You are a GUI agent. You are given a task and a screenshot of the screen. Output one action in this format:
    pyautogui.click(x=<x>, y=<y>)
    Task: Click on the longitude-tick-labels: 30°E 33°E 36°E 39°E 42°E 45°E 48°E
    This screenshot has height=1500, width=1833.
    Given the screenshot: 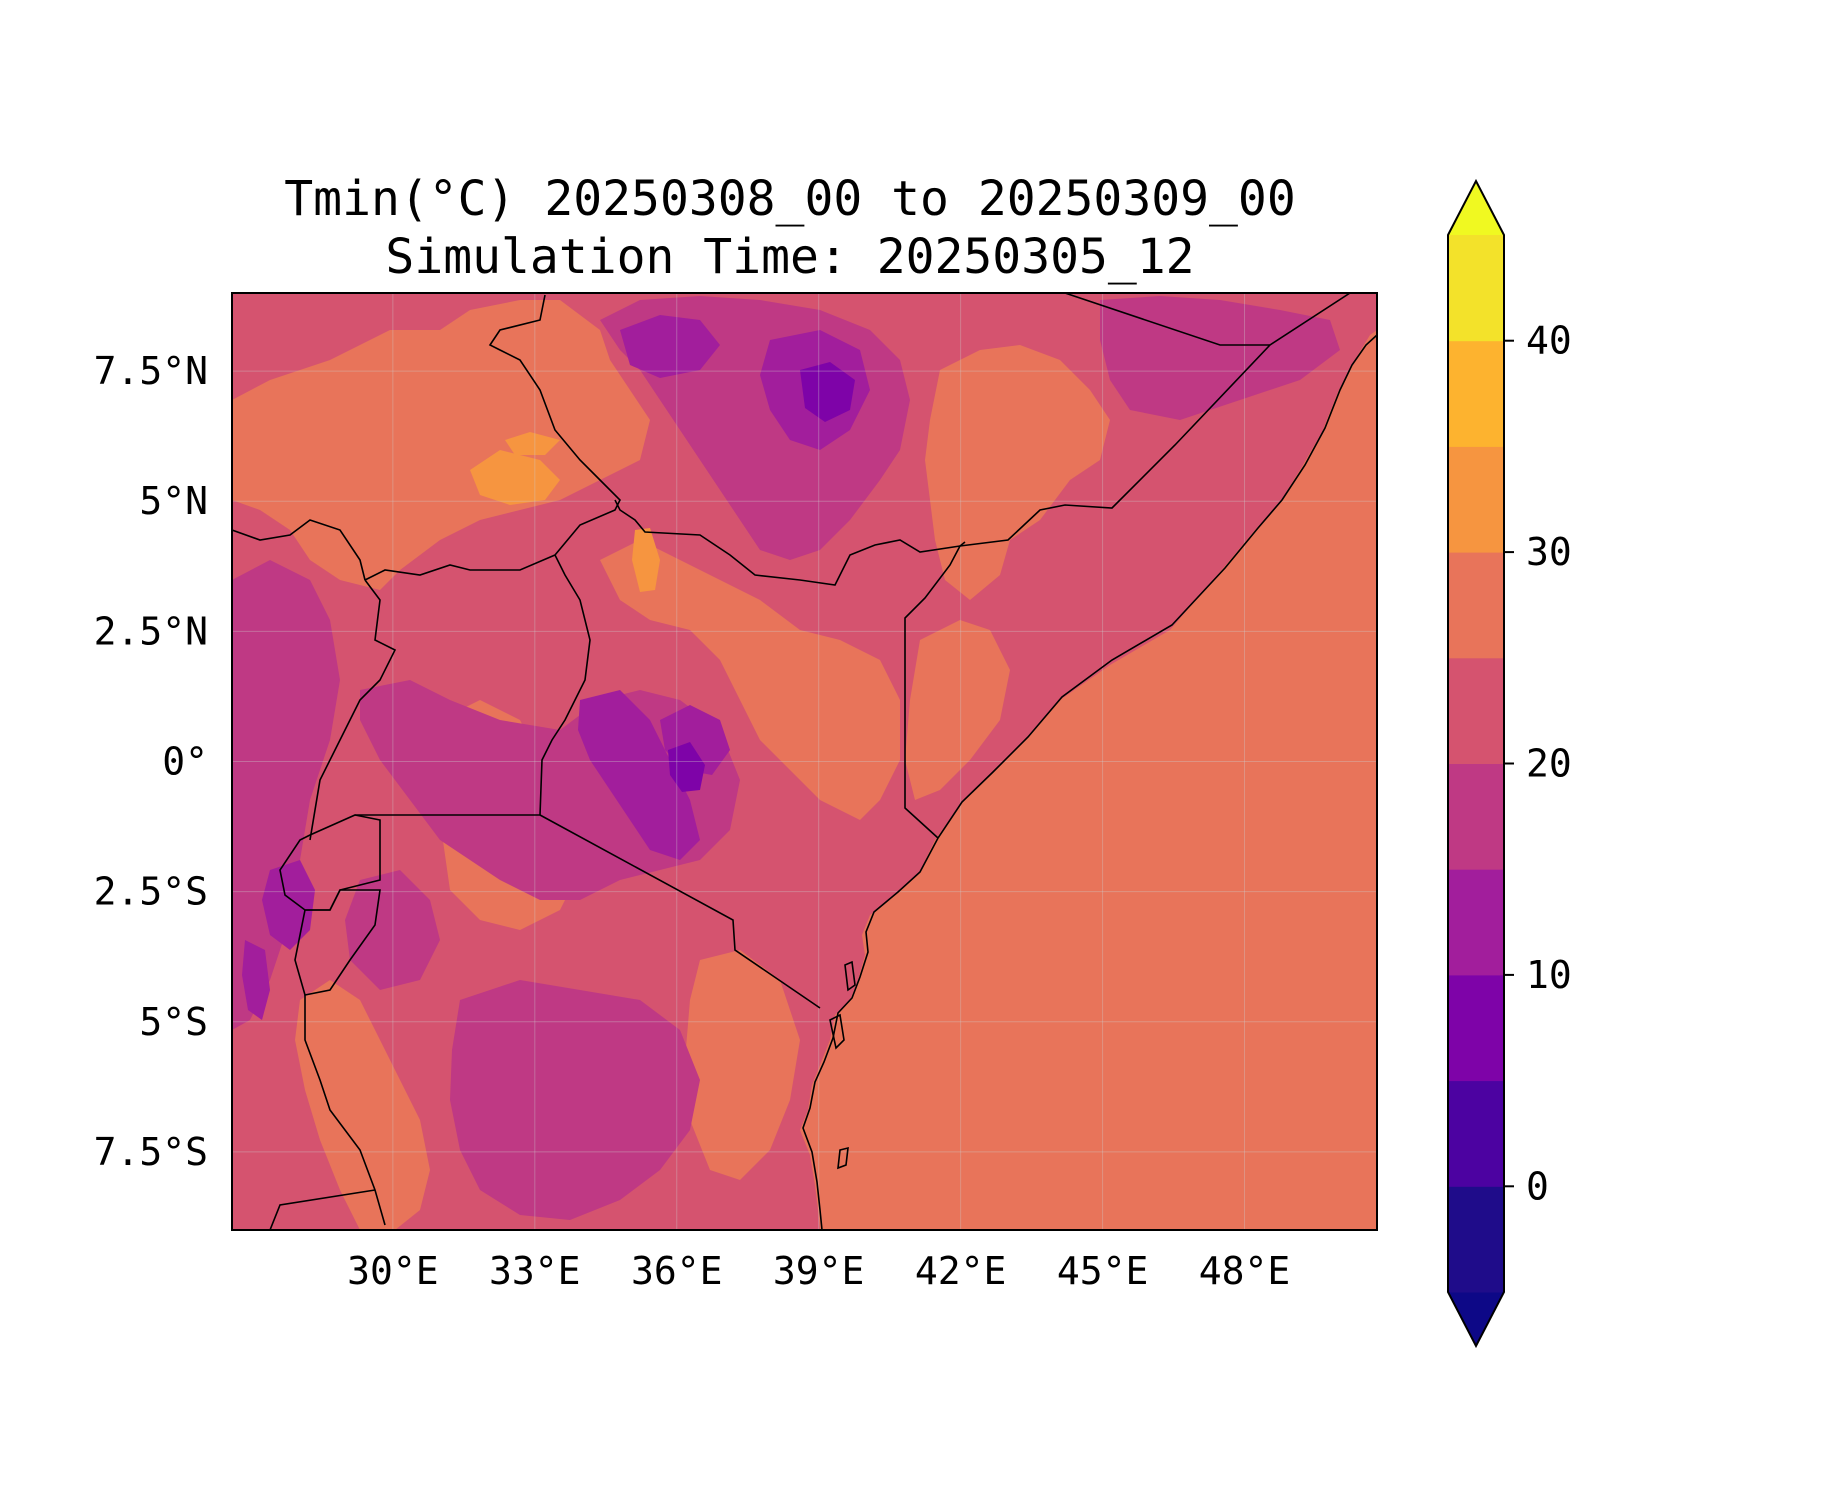 What is the action you would take?
    pyautogui.click(x=818, y=1271)
    